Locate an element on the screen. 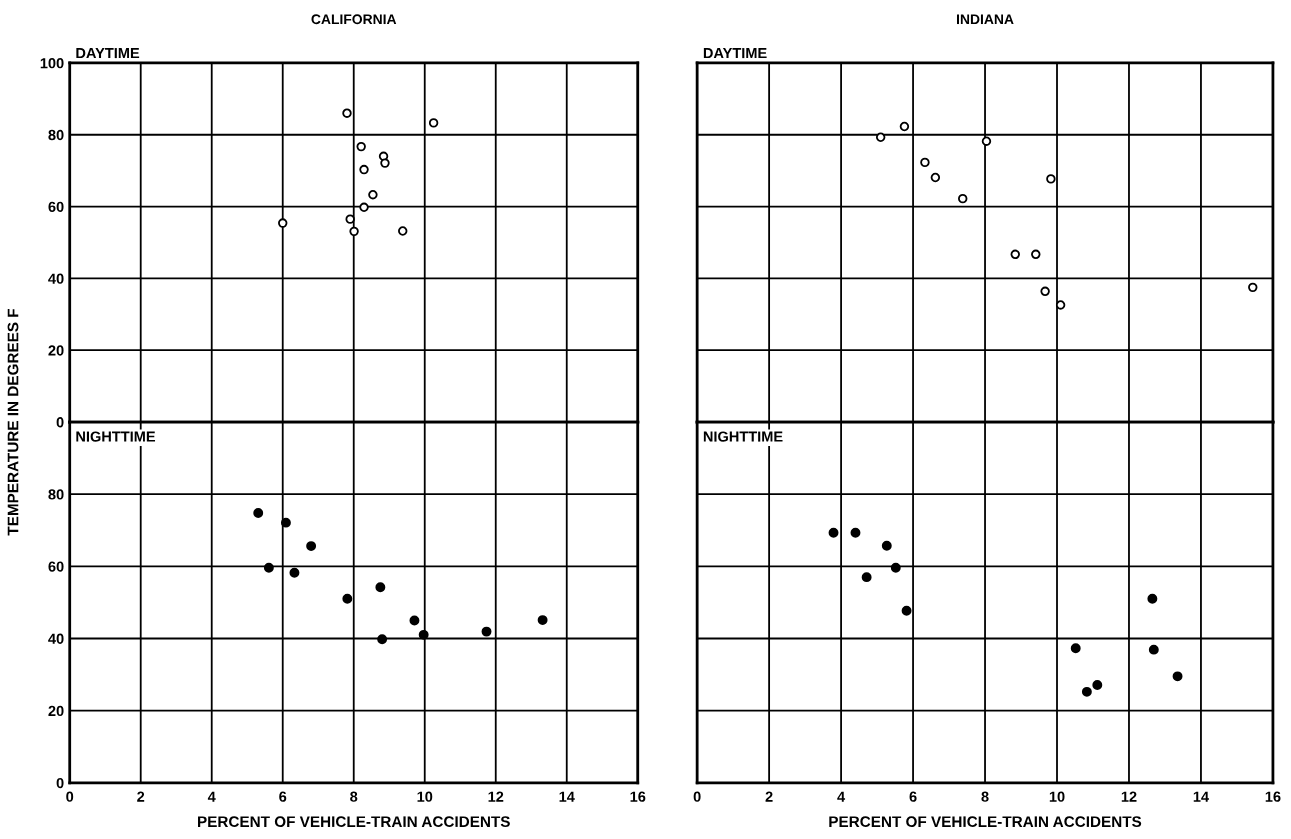  chart-title: INDIANA is located at coordinates (985, 19).